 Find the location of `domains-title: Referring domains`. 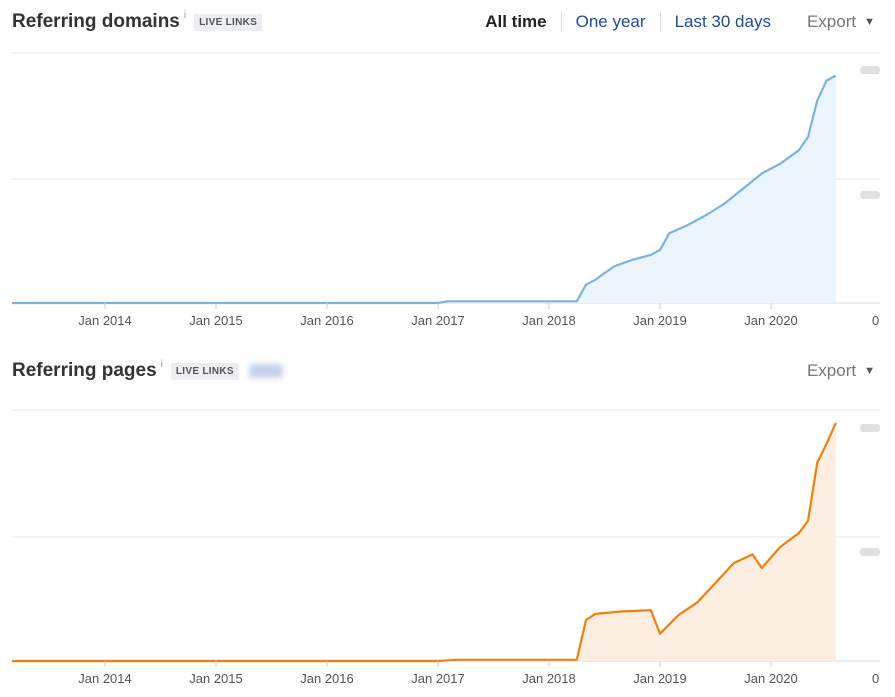

domains-title: Referring domains is located at coordinates (96, 21).